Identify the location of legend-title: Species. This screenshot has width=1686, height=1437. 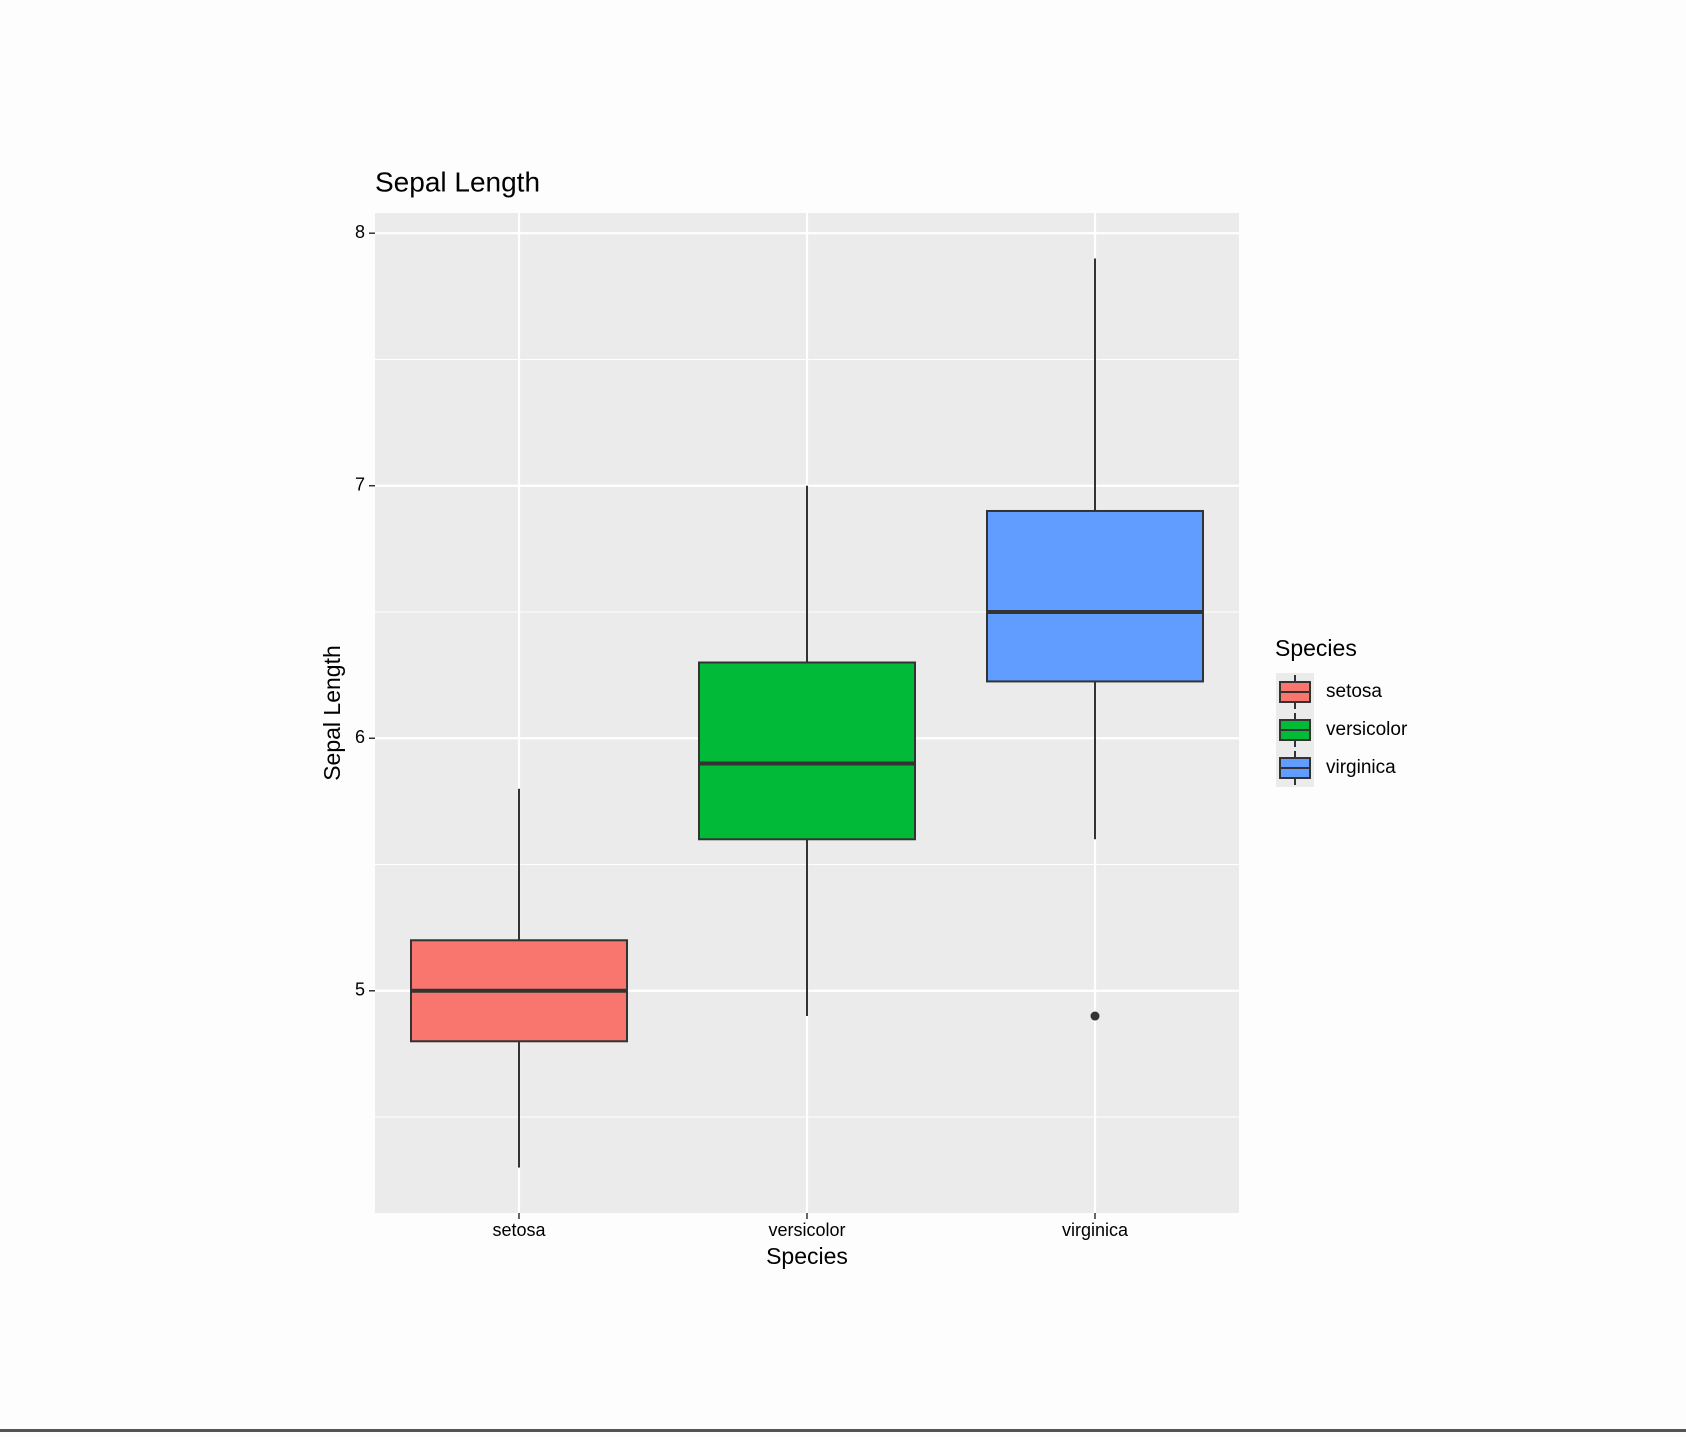
(1316, 648).